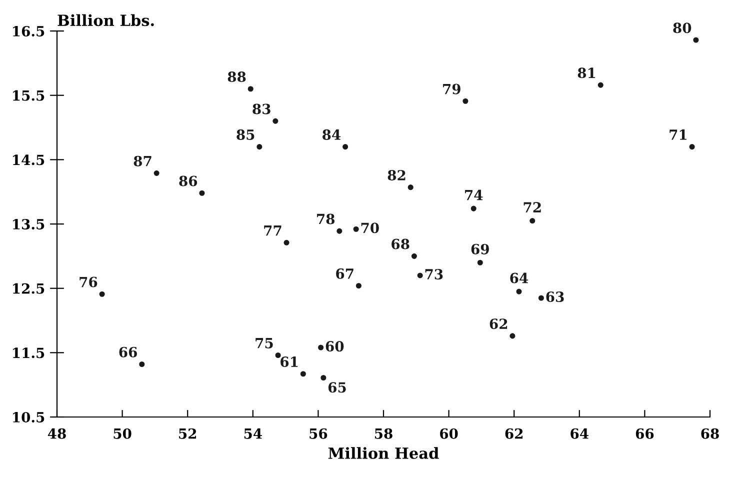 The width and height of the screenshot is (733, 483). I want to click on annotation: 66, so click(128, 352).